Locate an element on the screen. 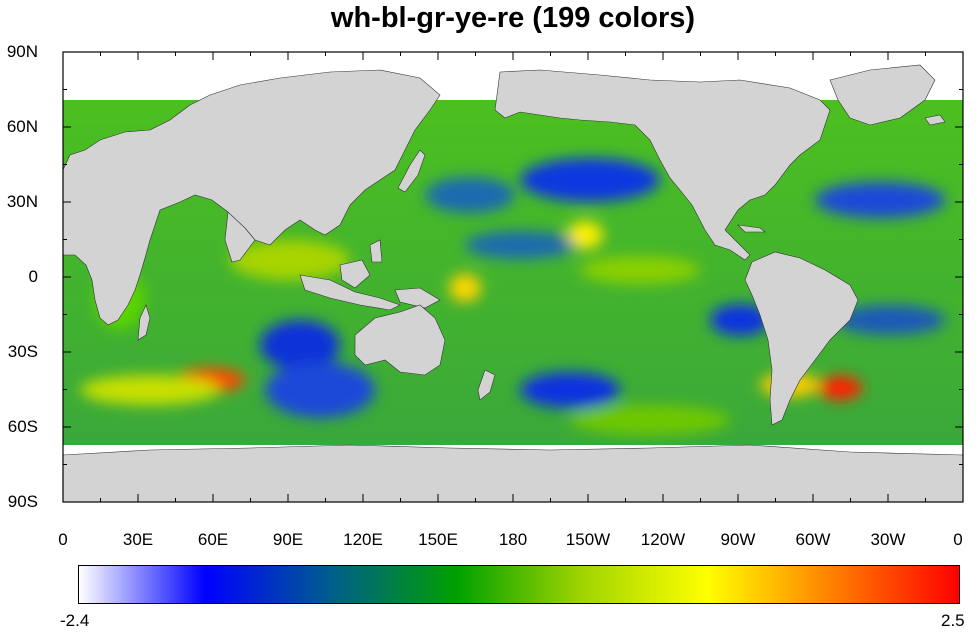 The height and width of the screenshot is (632, 980). lon-label: 90W is located at coordinates (738, 539).